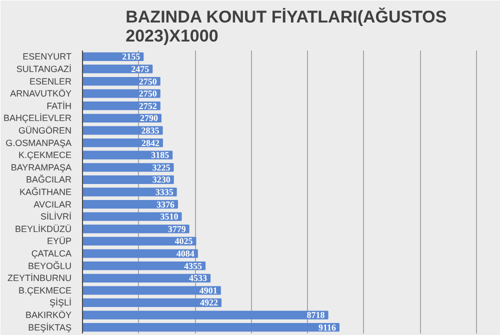 The height and width of the screenshot is (335, 500). What do you see at coordinates (41, 93) in the screenshot?
I see `y-tick-label: ARNAVUTKÖY` at bounding box center [41, 93].